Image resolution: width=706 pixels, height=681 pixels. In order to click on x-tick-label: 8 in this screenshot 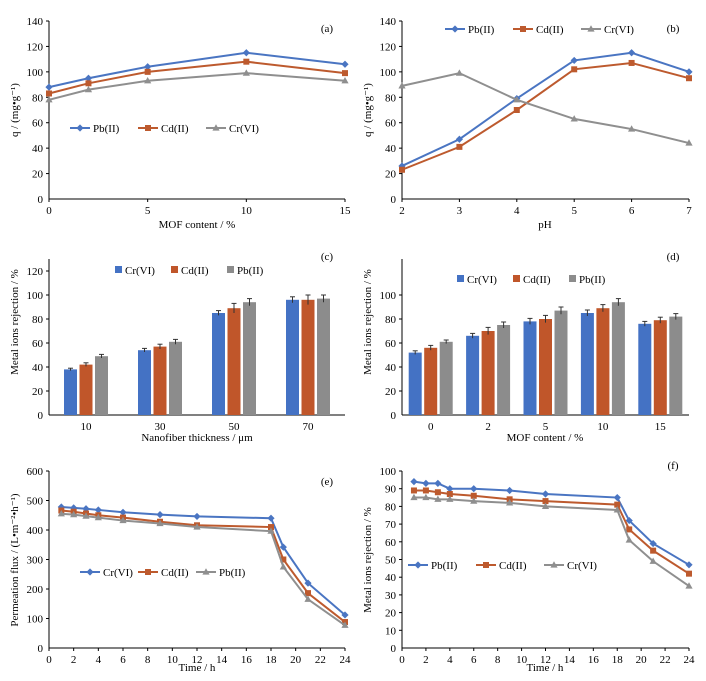, I will do `click(148, 660)`.